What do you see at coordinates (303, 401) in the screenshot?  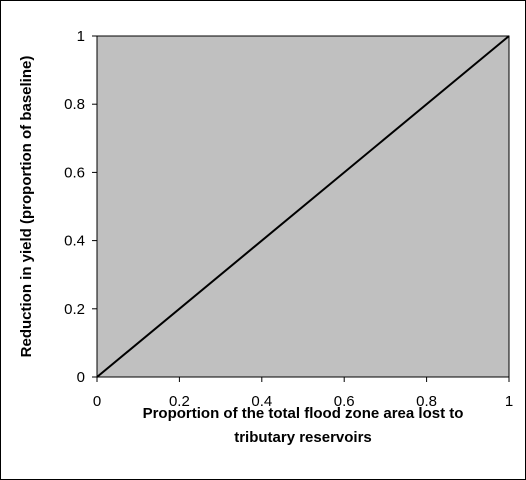 I see `x-tick-labels: 0 0.2 0.4 0.6 0.8 1` at bounding box center [303, 401].